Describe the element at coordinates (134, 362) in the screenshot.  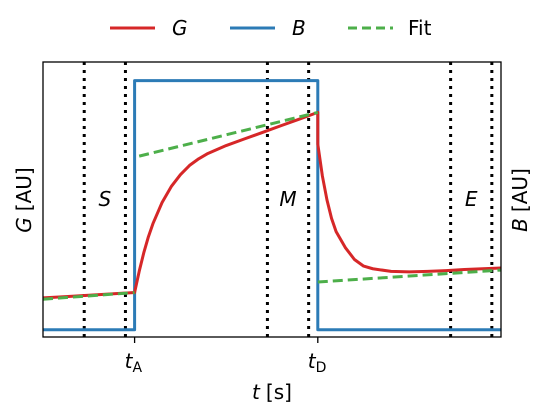
I see `x-tick-label-a: tA` at that location.